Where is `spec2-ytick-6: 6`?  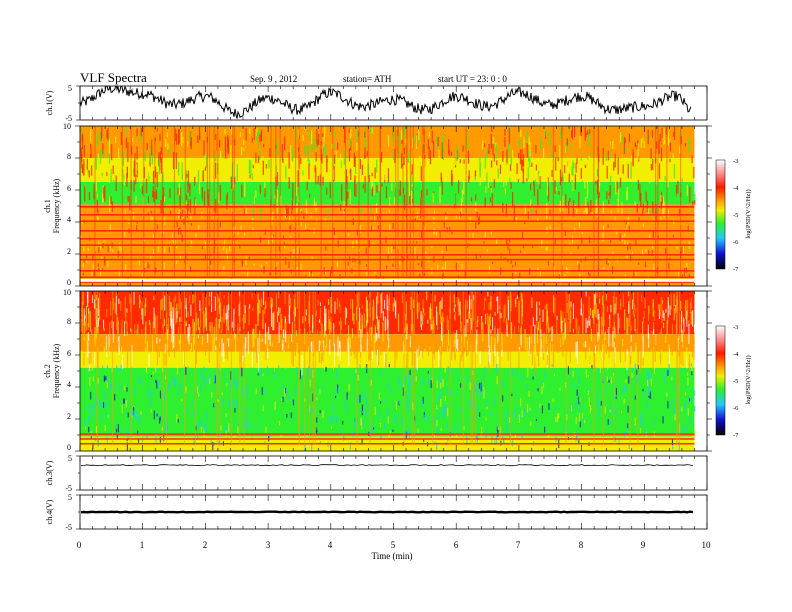
spec2-ytick-6: 6 is located at coordinates (69, 353).